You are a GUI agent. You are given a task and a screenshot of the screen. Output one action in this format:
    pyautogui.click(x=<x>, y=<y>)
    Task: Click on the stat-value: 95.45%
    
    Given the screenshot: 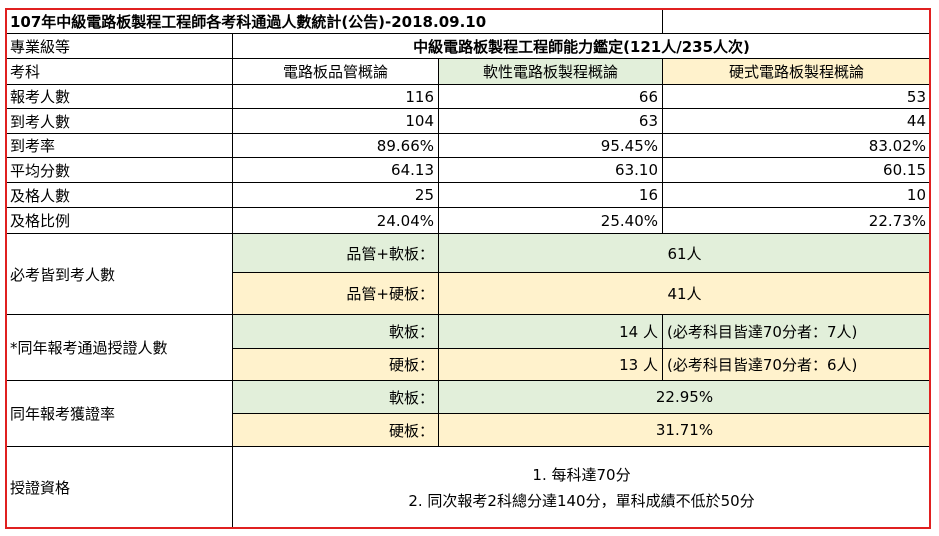 What is the action you would take?
    pyautogui.click(x=550, y=145)
    